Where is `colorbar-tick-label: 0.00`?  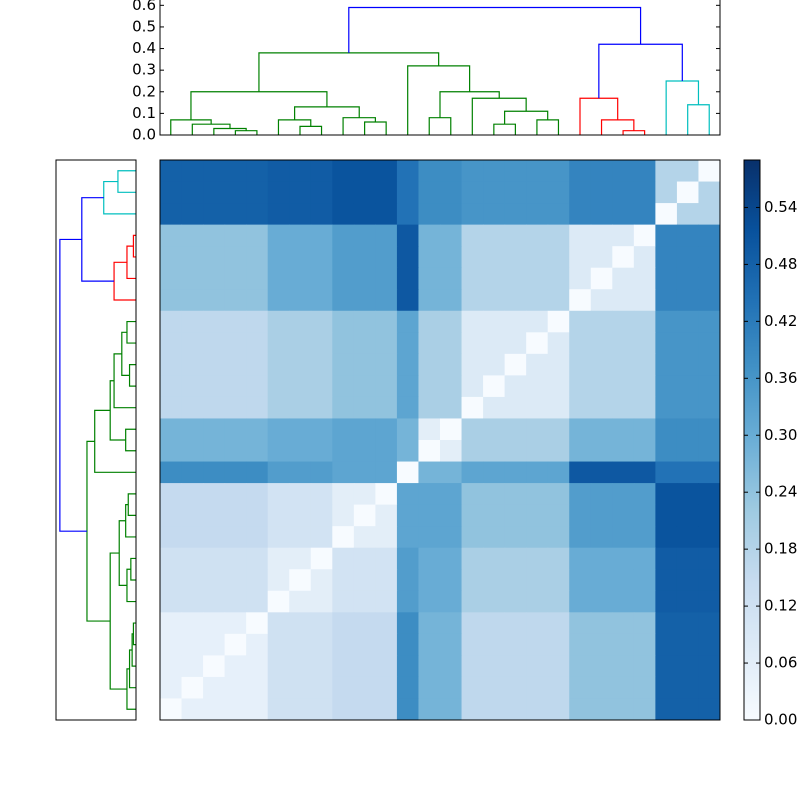
colorbar-tick-label: 0.00 is located at coordinates (780, 720).